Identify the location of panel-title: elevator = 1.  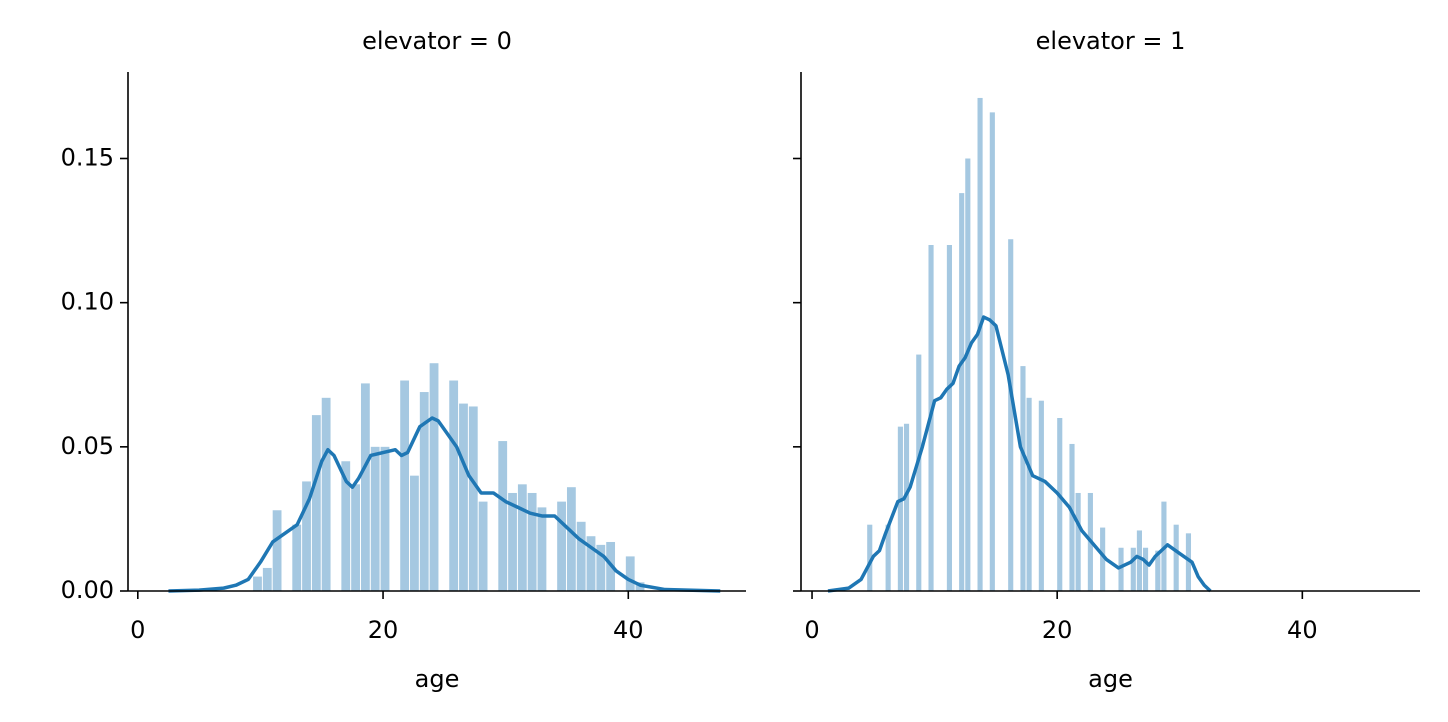
(1111, 41).